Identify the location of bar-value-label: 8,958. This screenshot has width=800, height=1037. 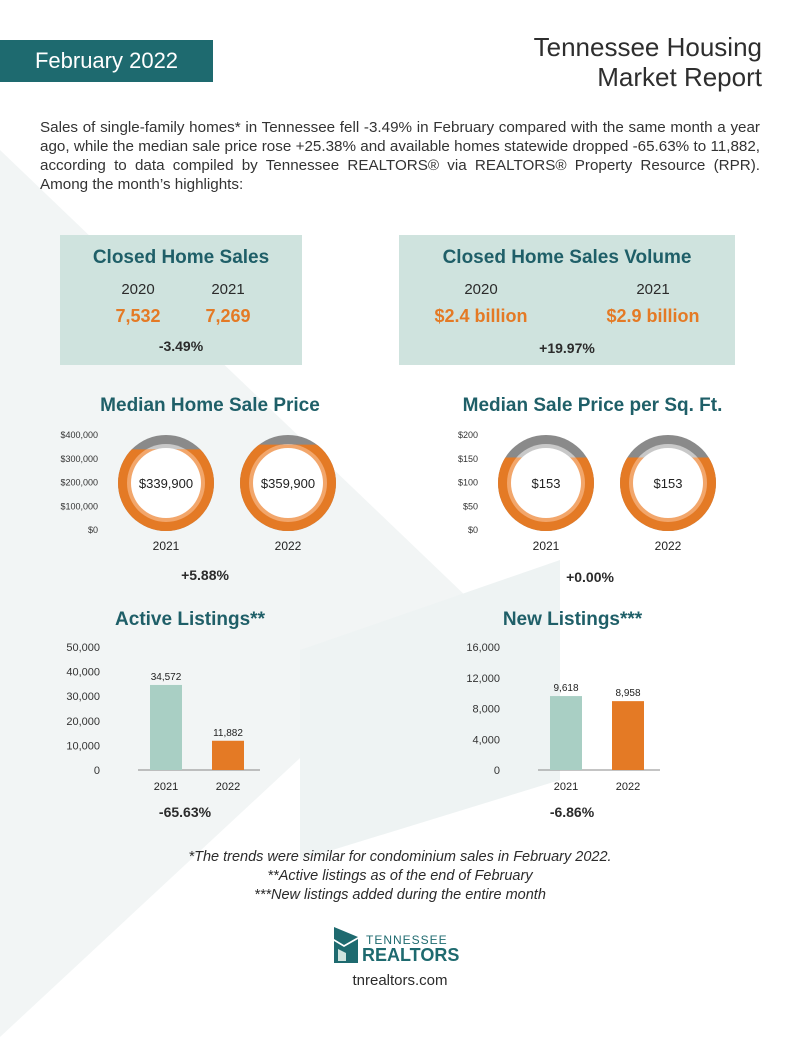
(627, 693).